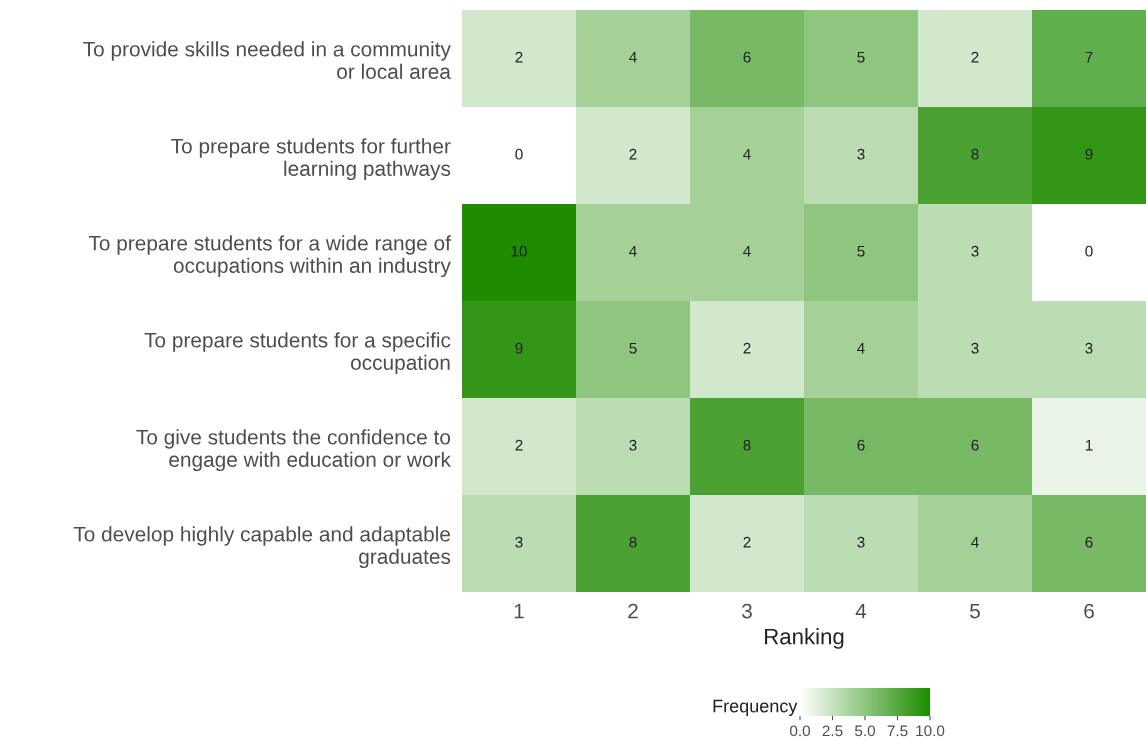  What do you see at coordinates (262, 547) in the screenshot?
I see `y-tick-label: To develop highly capable and adaptable graduates` at bounding box center [262, 547].